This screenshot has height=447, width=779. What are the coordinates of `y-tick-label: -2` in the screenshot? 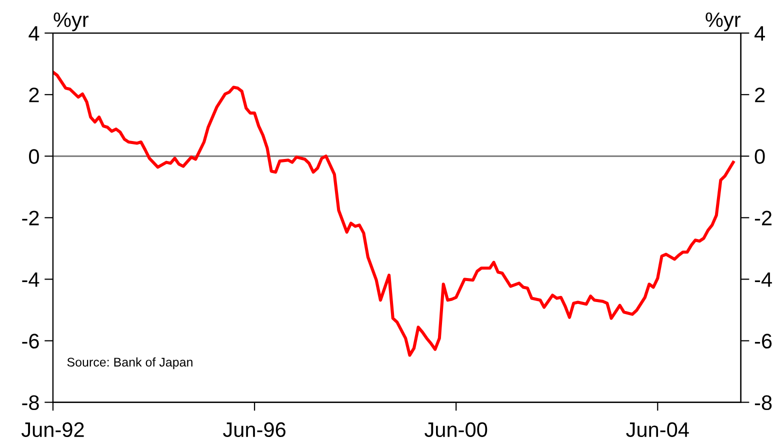 It's located at (30, 218).